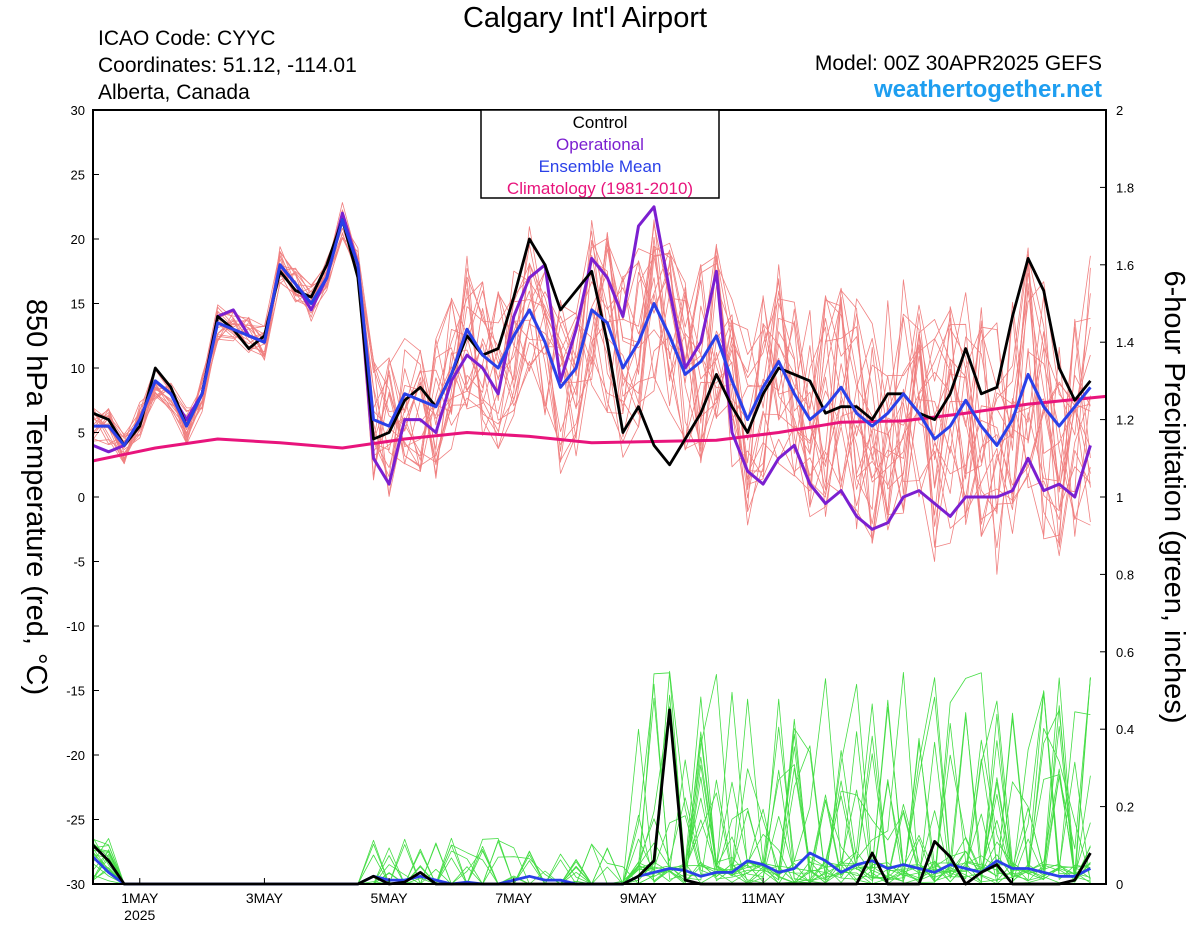 Image resolution: width=1200 pixels, height=927 pixels. What do you see at coordinates (75, 626) in the screenshot?
I see `y-left-tick-label: -10` at bounding box center [75, 626].